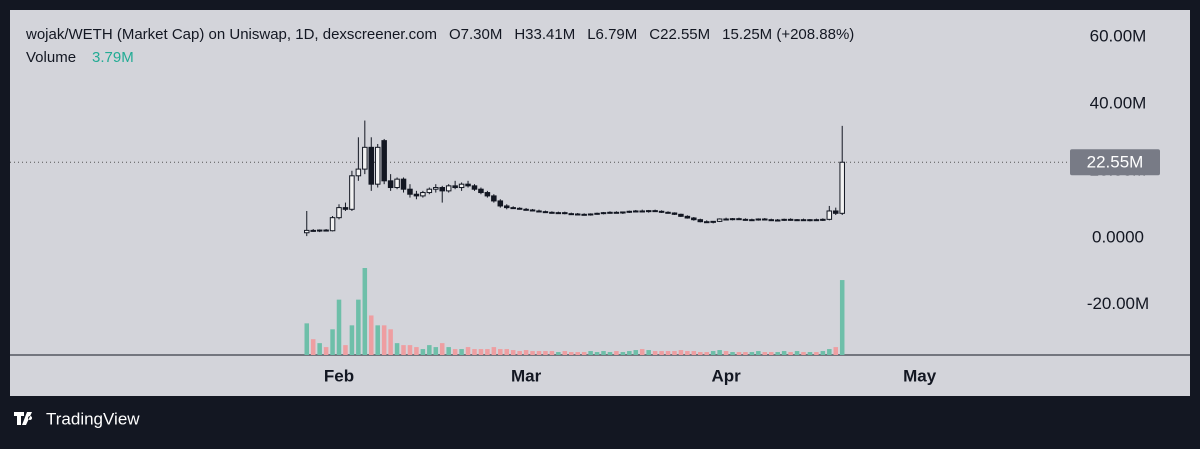  I want to click on x-tick-label: Feb, so click(339, 375).